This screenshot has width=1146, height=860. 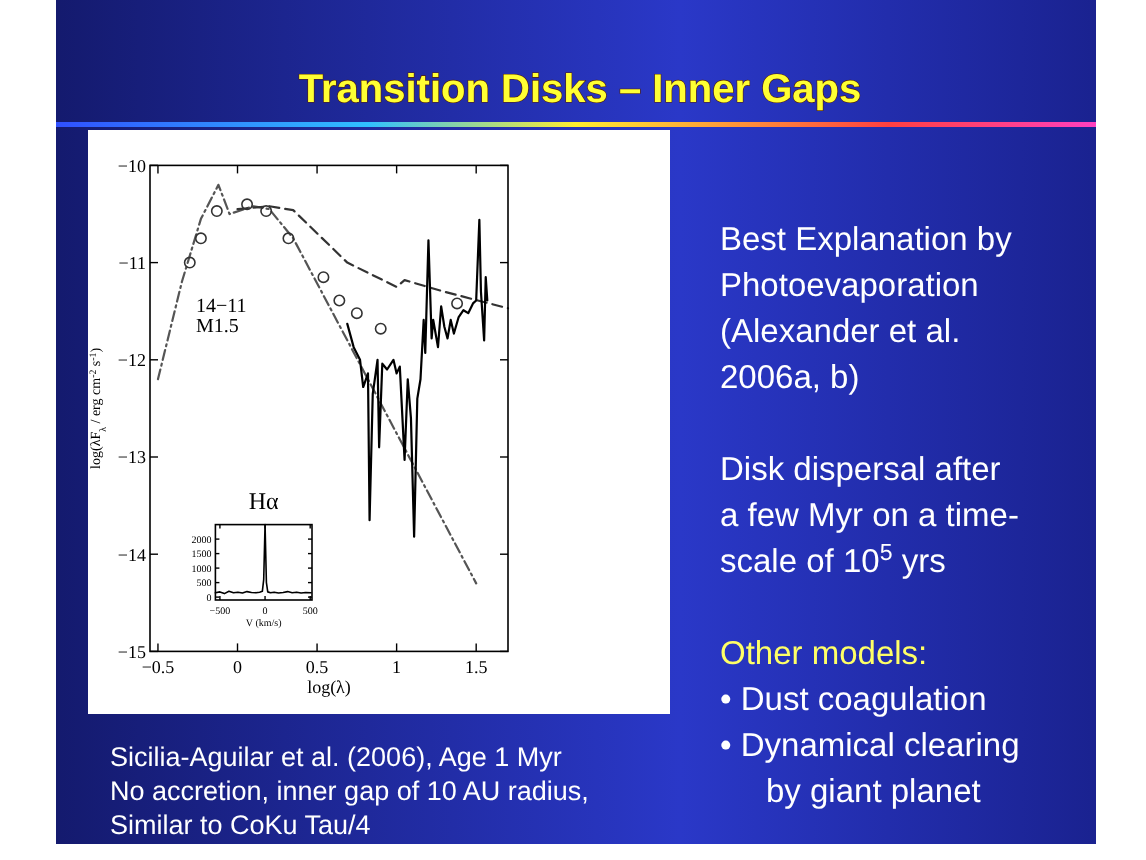 What do you see at coordinates (238, 667) in the screenshot?
I see `x-tick-label: 0` at bounding box center [238, 667].